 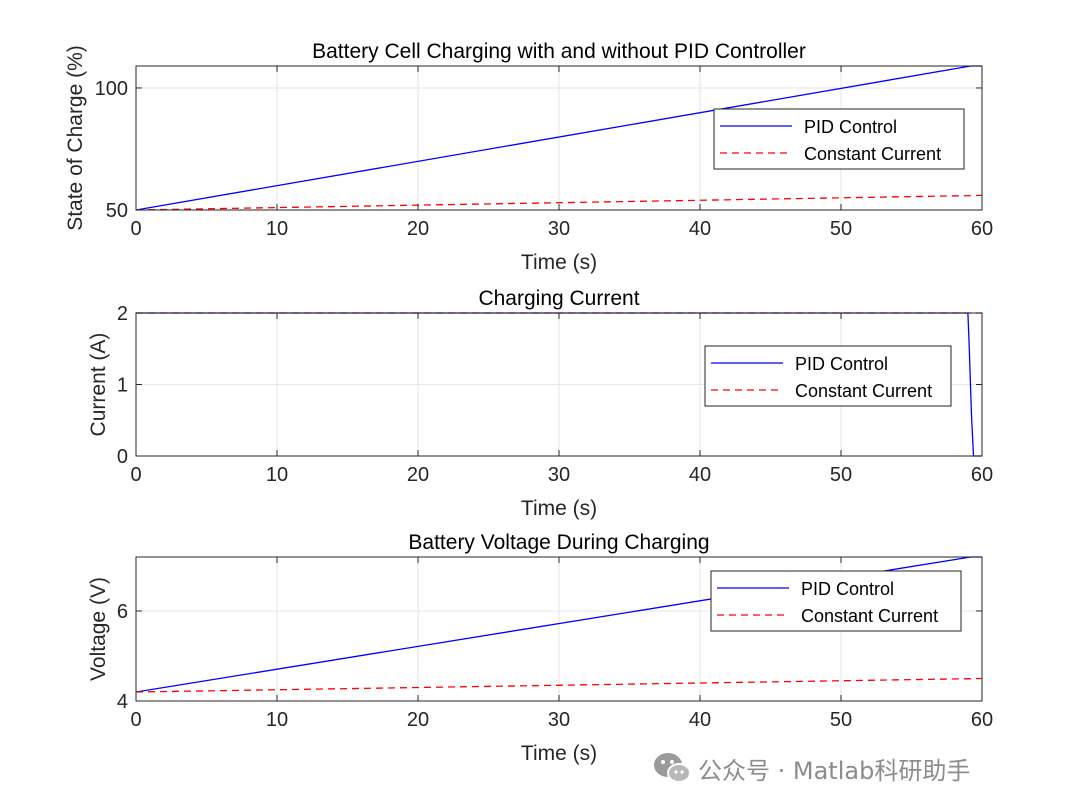 What do you see at coordinates (111, 89) in the screenshot?
I see `y-tick-label: 100` at bounding box center [111, 89].